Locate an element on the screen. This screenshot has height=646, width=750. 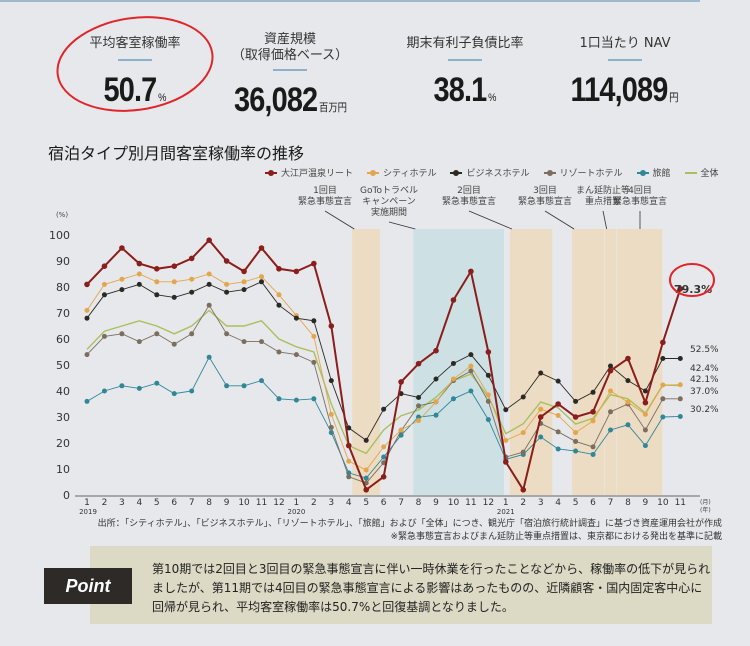
y-tick-label: 40 is located at coordinates (63, 391).